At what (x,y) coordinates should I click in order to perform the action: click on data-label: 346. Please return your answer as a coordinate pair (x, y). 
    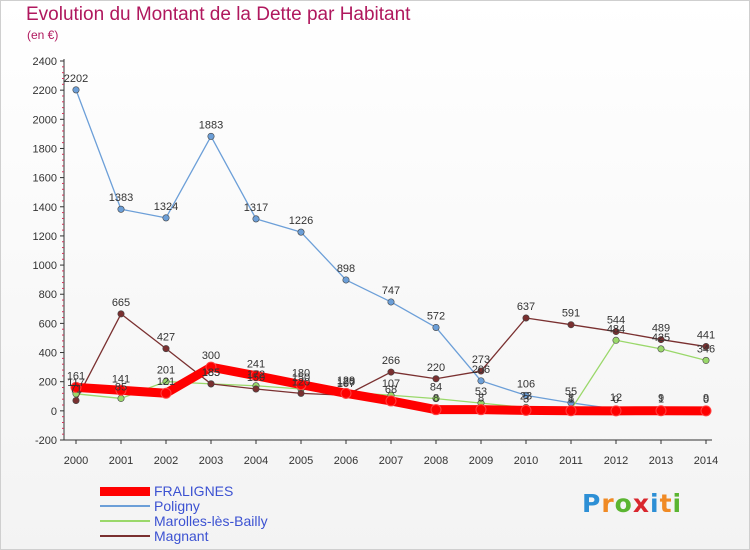
    Looking at the image, I should click on (706, 349).